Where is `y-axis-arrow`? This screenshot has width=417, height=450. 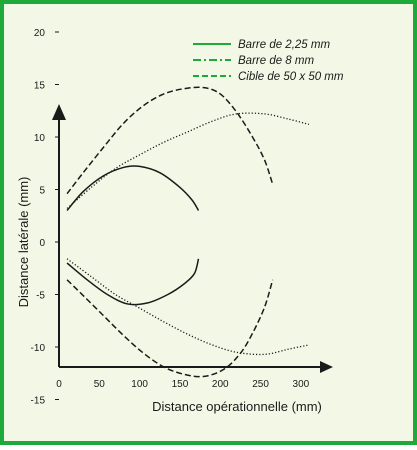
y-axis-arrow is located at coordinates (59, 112).